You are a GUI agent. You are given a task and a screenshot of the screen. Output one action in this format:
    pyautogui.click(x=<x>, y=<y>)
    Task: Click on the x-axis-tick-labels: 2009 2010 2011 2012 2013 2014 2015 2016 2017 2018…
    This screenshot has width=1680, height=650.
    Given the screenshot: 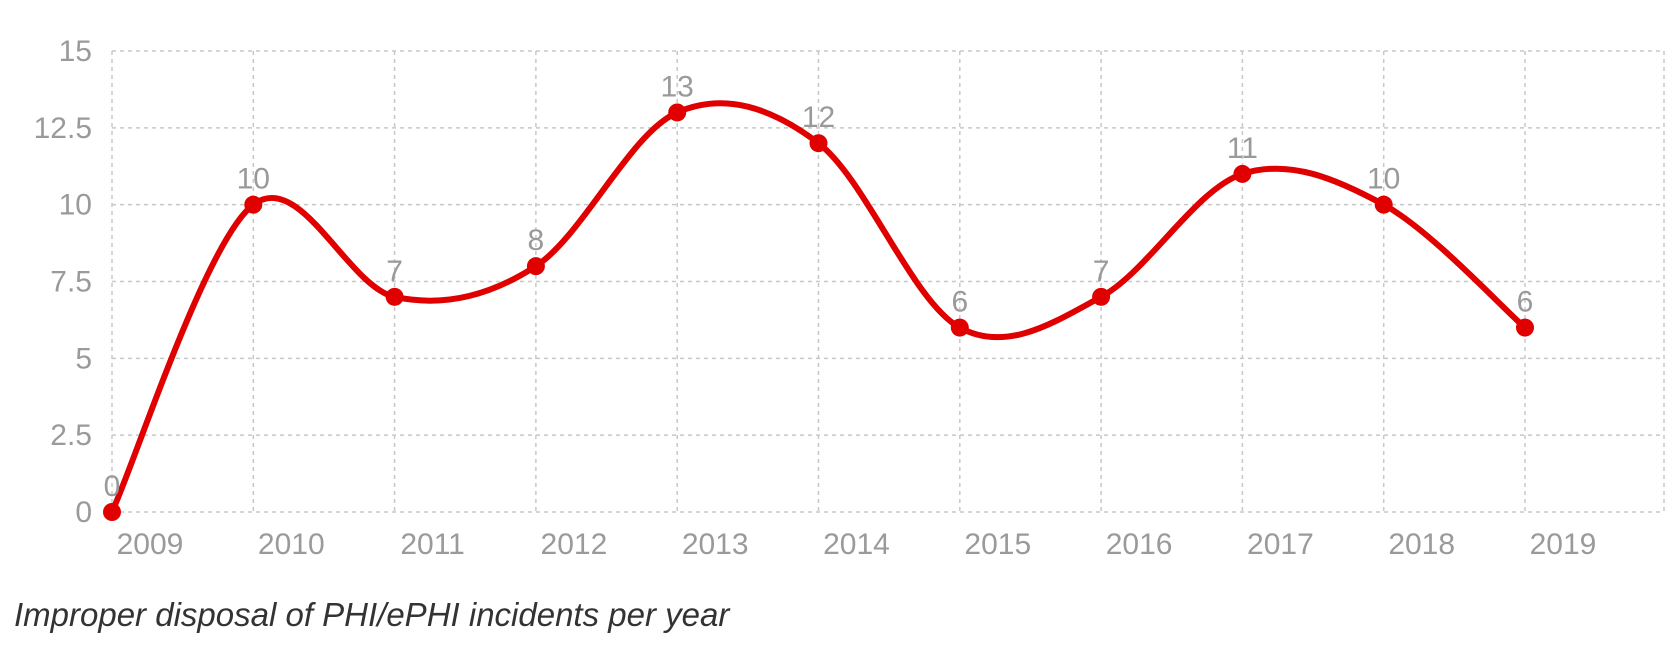 What is the action you would take?
    pyautogui.click(x=857, y=544)
    